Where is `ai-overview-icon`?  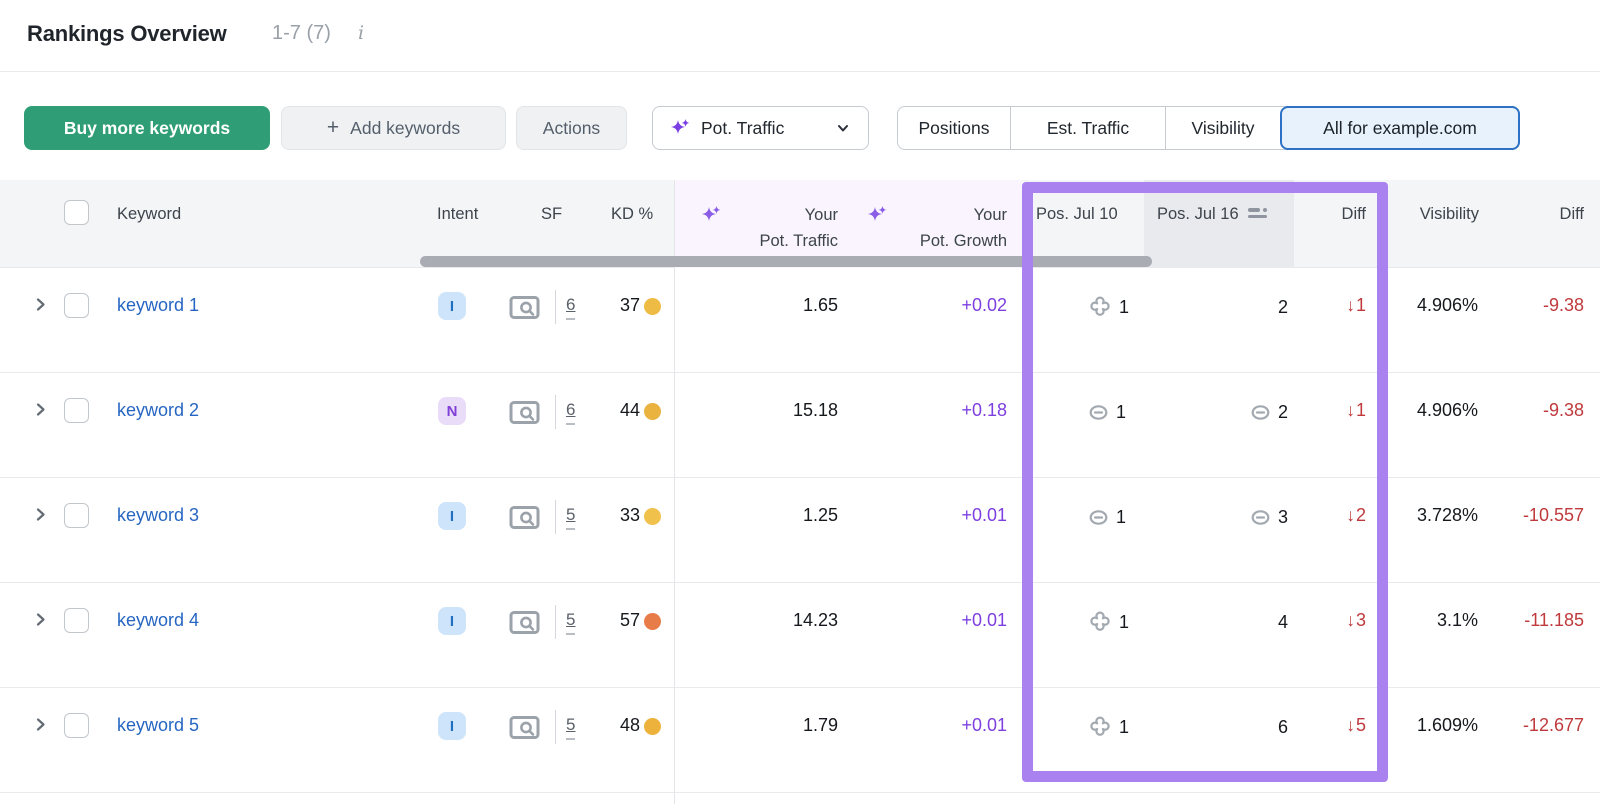 ai-overview-icon is located at coordinates (1100, 622).